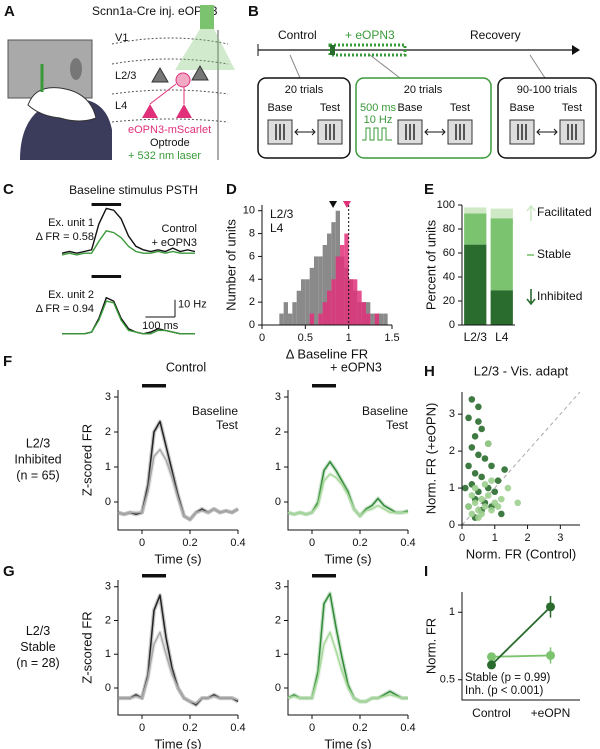 The width and height of the screenshot is (600, 749). What do you see at coordinates (327, 353) in the screenshot?
I see `x-axis-label: Δ Baseline FR` at bounding box center [327, 353].